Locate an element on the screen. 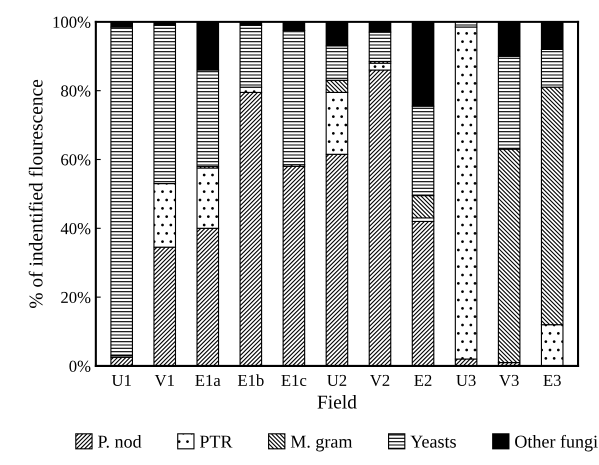 This screenshot has width=599, height=465. legend-label: M. gram is located at coordinates (321, 444).